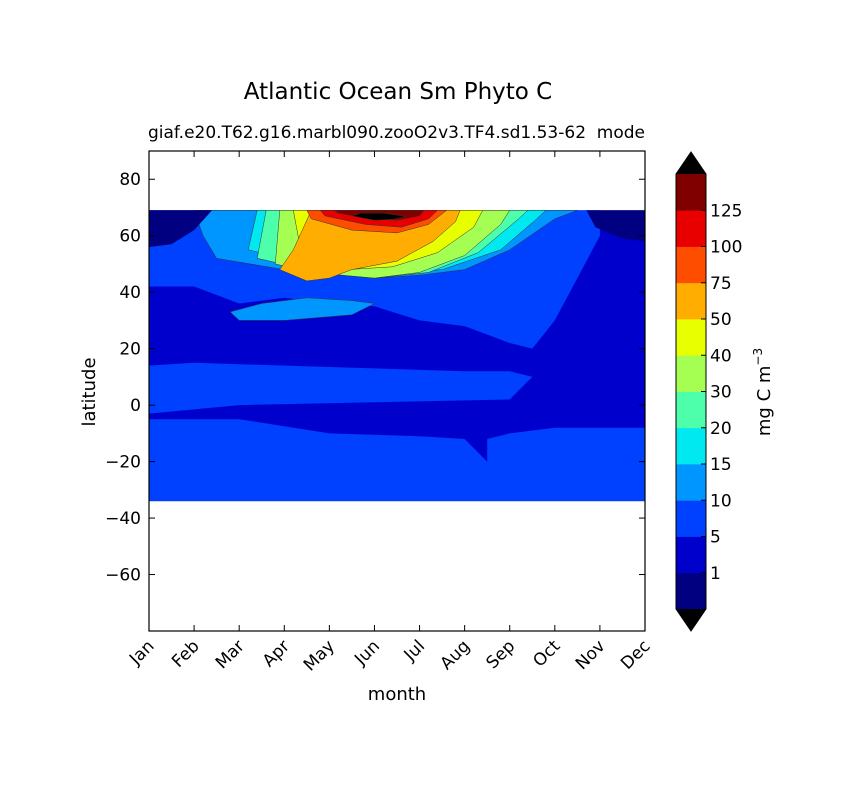 This screenshot has height=787, width=857. What do you see at coordinates (721, 320) in the screenshot?
I see `colorbar-tick-label: 50` at bounding box center [721, 320].